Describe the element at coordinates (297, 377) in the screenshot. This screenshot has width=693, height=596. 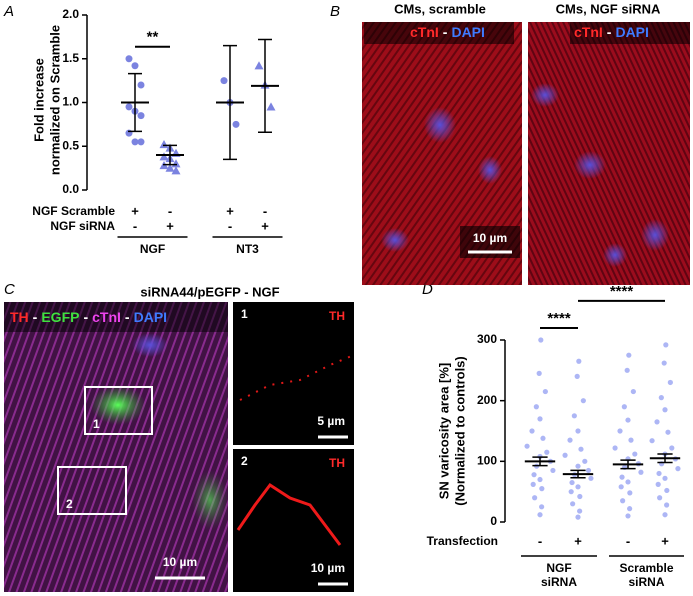
I see `axon` at that location.